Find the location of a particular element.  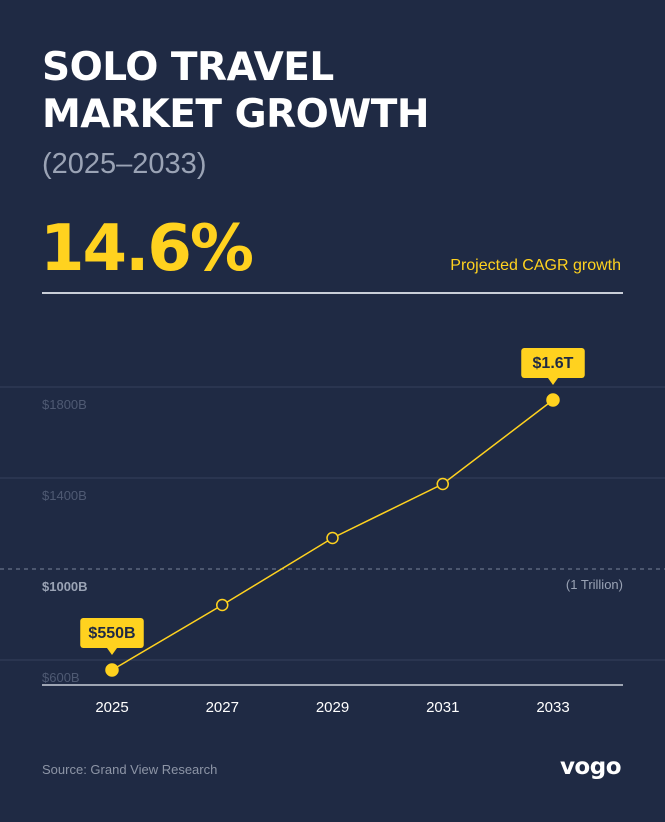

y-tick-label: $1400B is located at coordinates (64, 495).